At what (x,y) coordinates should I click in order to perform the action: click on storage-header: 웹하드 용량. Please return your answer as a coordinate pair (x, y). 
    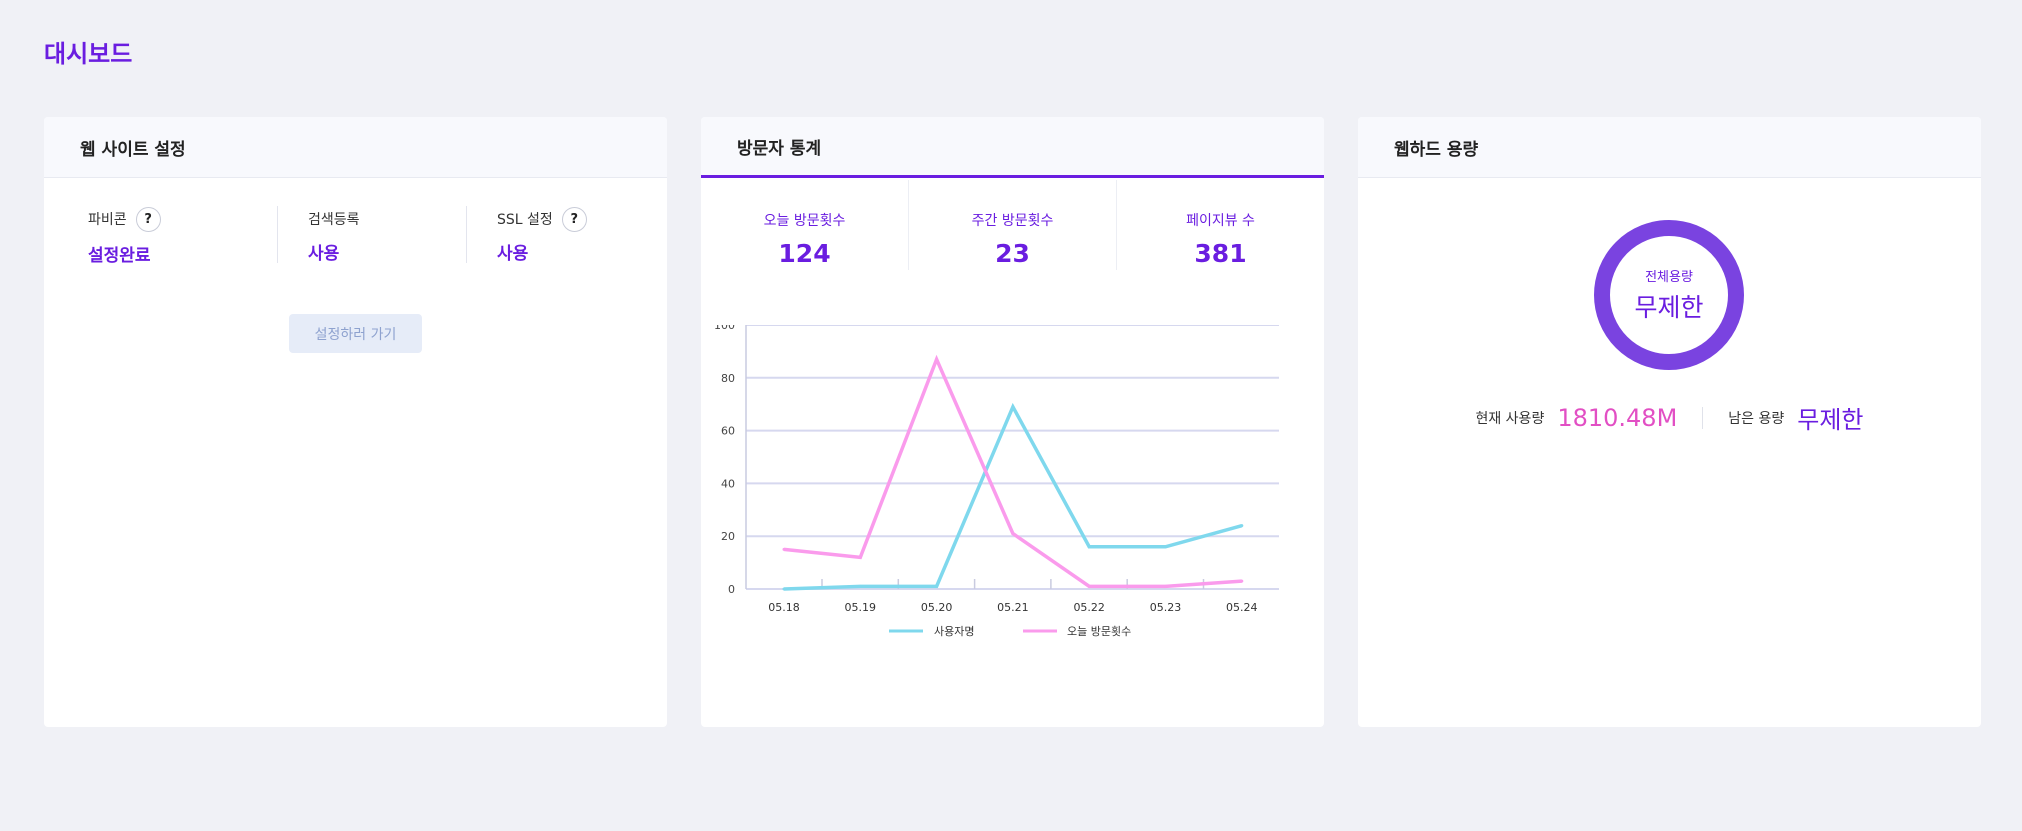
    Looking at the image, I should click on (1669, 147).